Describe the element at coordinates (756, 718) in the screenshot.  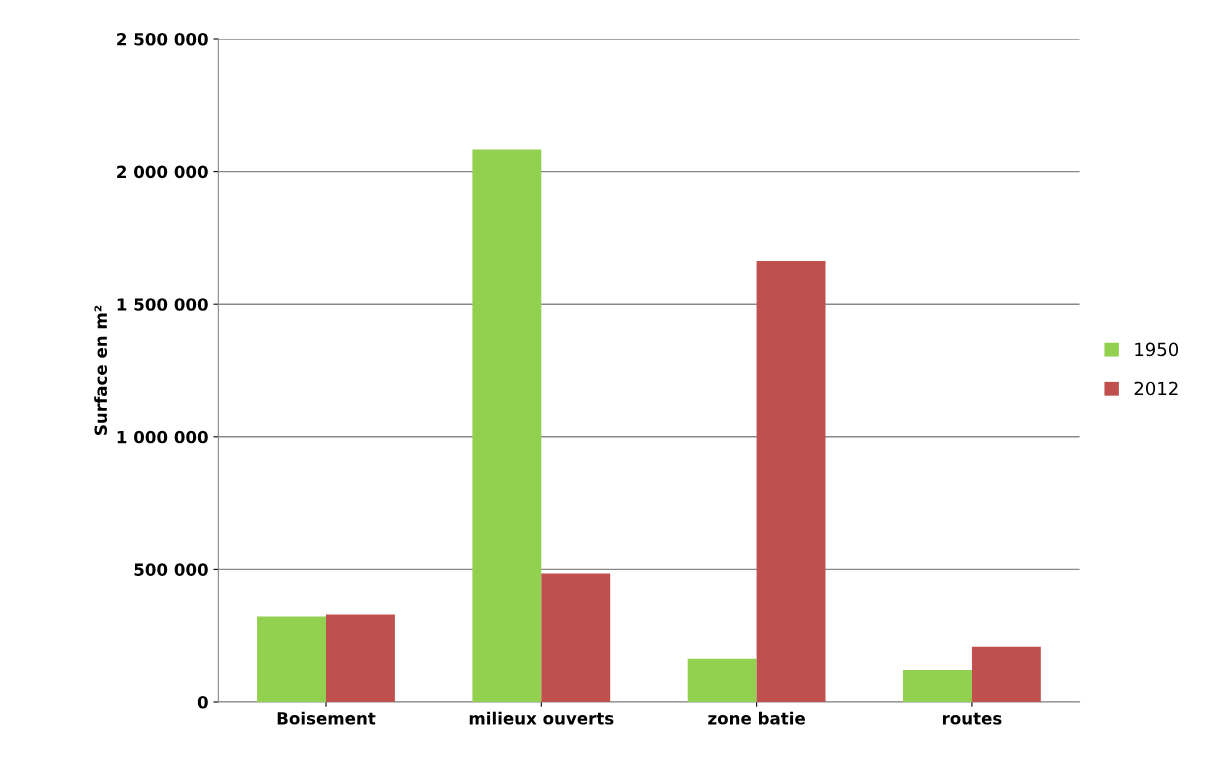
I see `x-tick-label: zone batie` at that location.